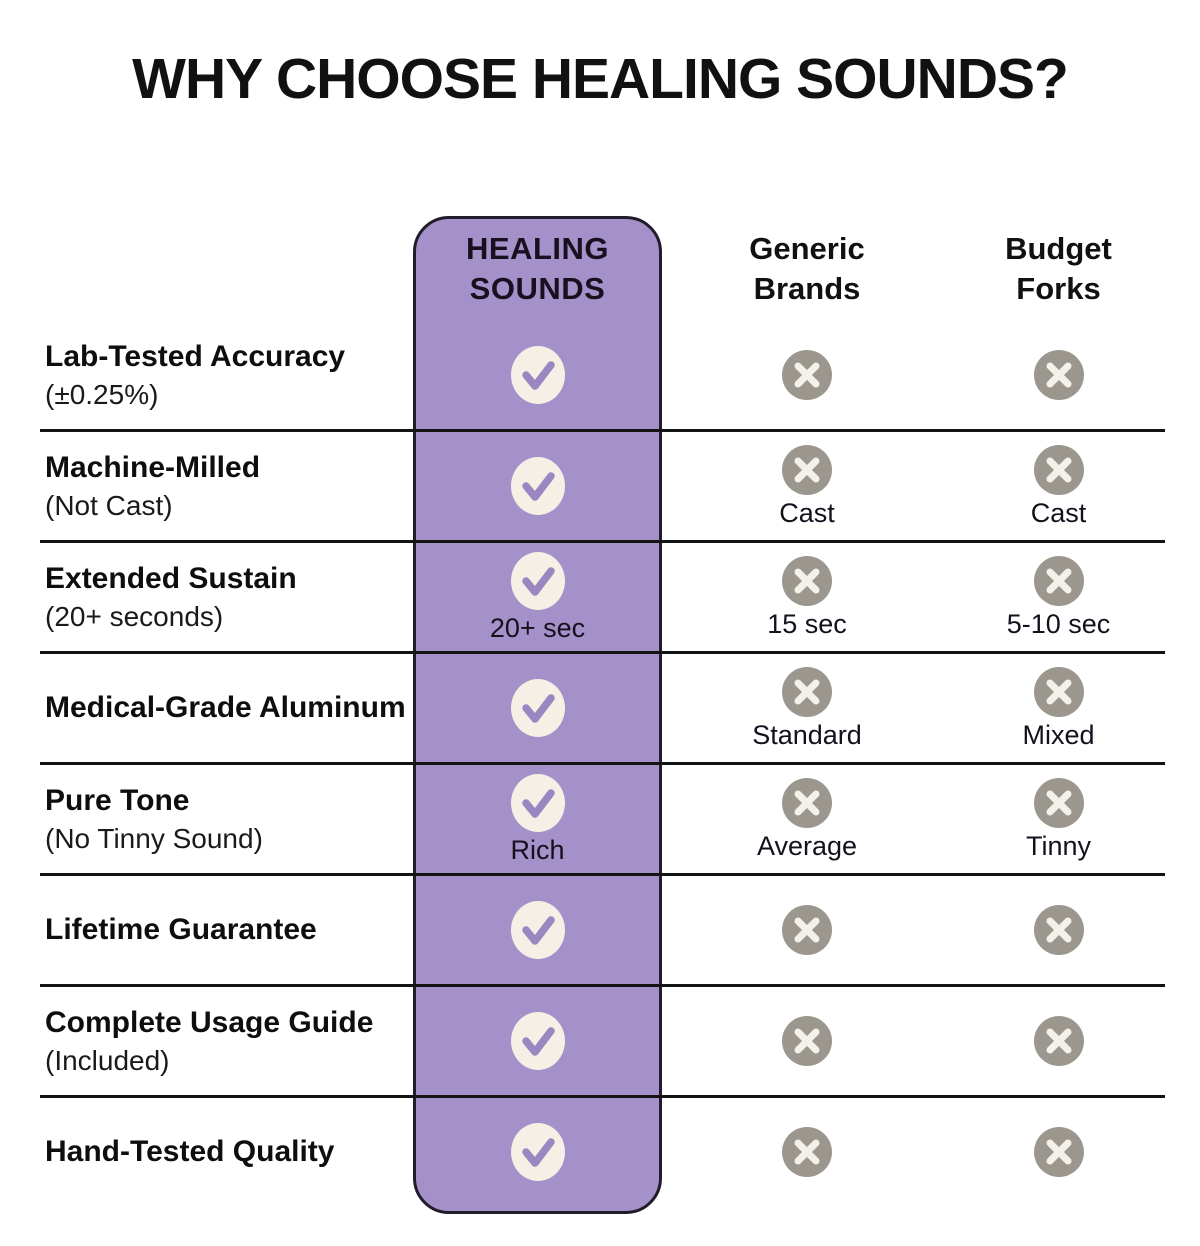 The image size is (1200, 1246). I want to click on column-header-label: Budget Forks, so click(1058, 268).